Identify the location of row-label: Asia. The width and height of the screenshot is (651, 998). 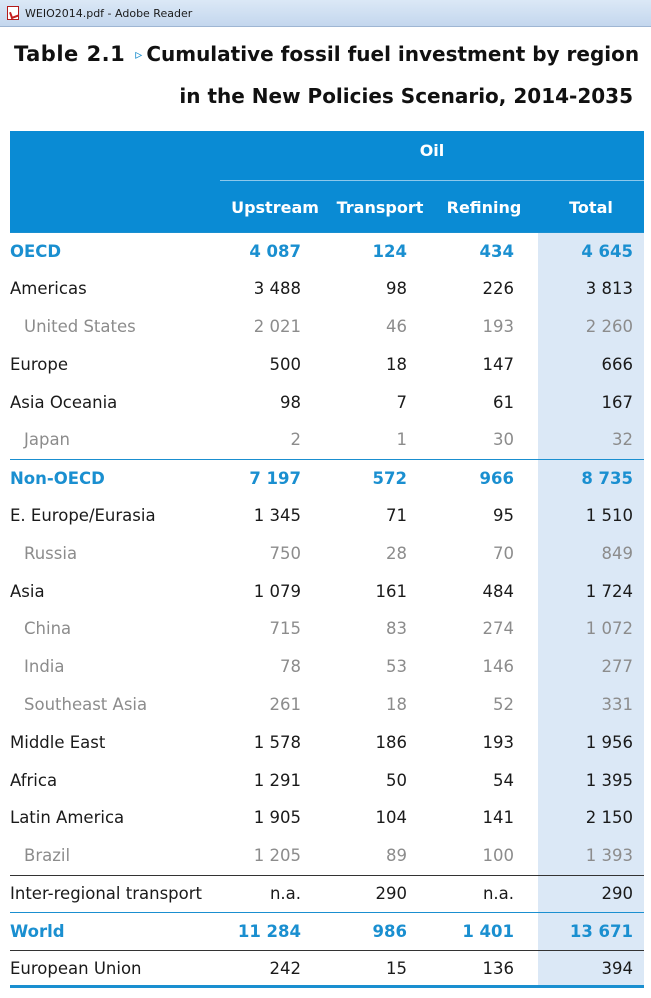
(27, 591).